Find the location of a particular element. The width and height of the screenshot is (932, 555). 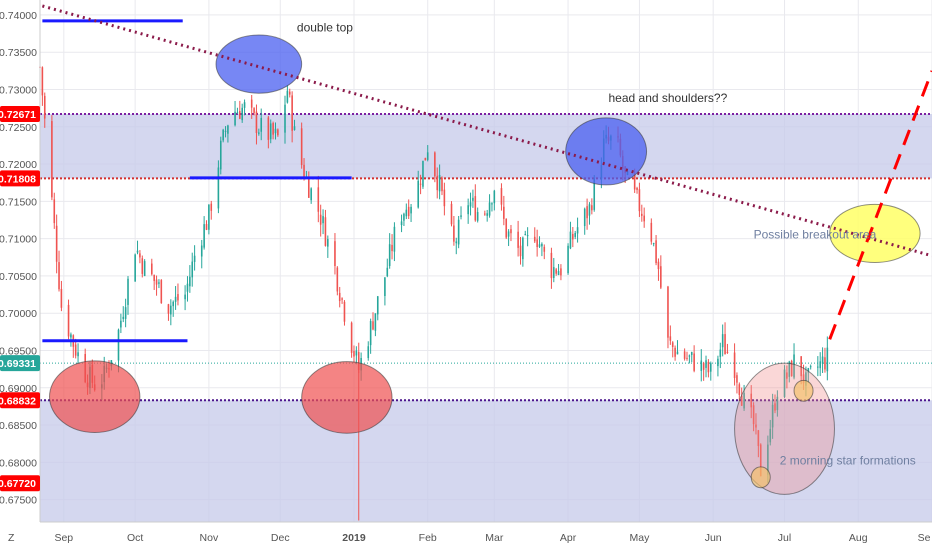

x-tick-label: Sep is located at coordinates (63, 538).